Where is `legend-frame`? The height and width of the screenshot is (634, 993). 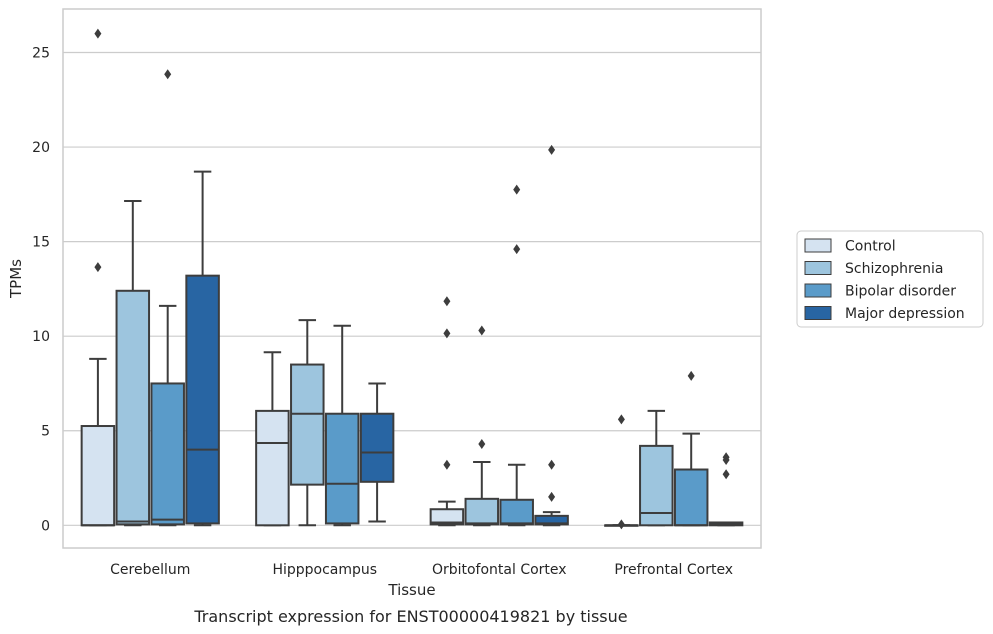
legend-frame is located at coordinates (890, 279).